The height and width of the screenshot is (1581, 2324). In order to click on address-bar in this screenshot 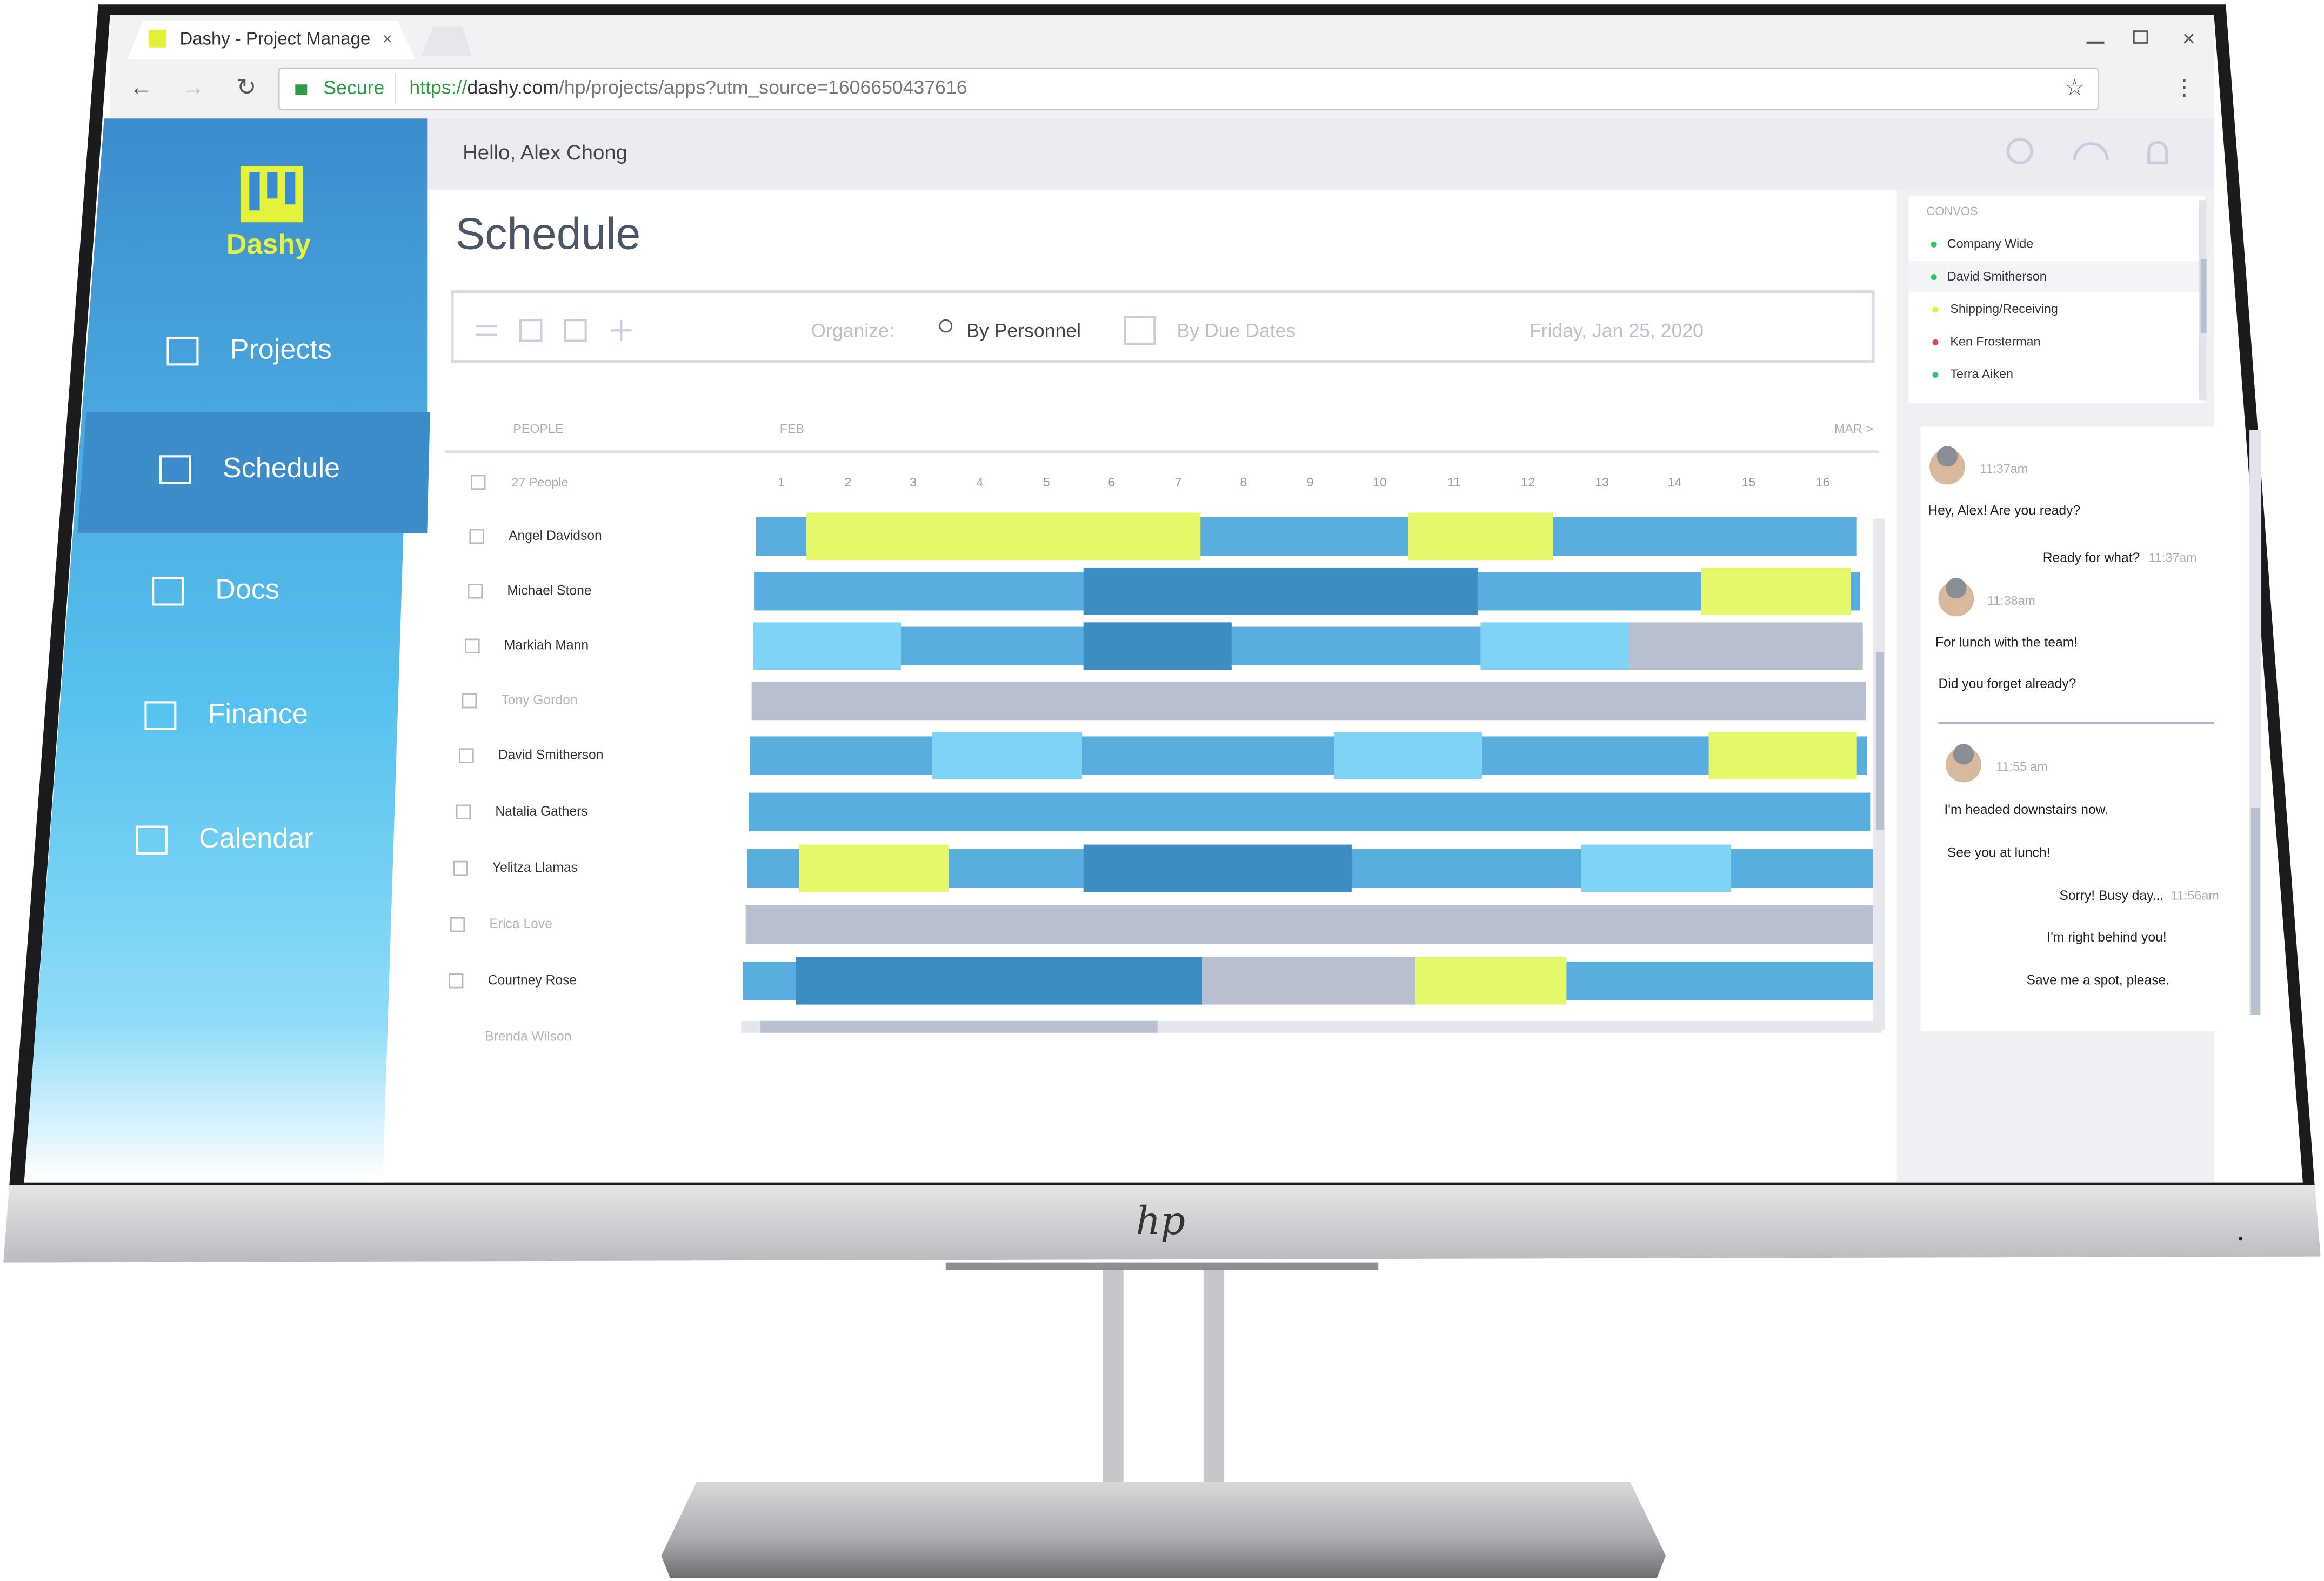, I will do `click(1188, 89)`.